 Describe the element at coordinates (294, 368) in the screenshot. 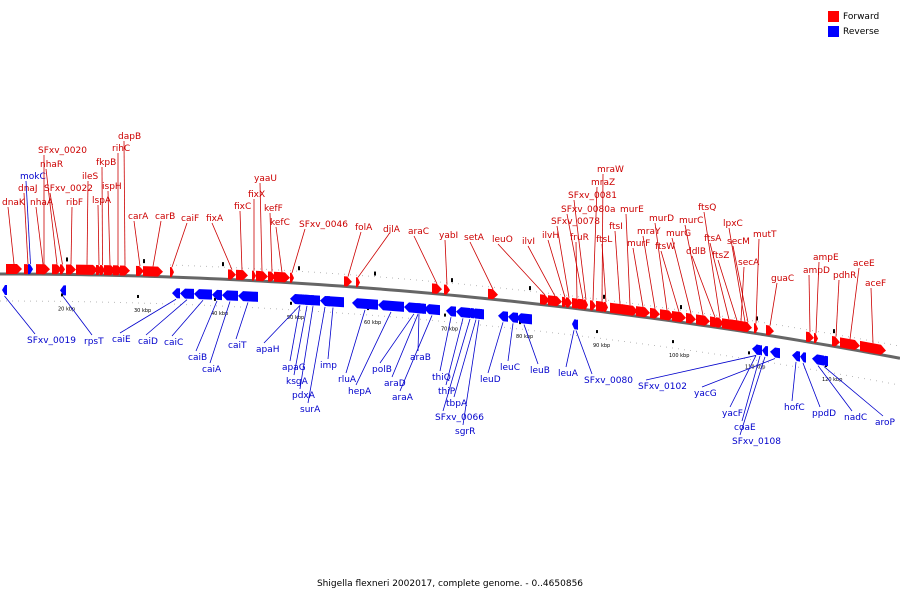

I see `reverse-gene-label: apaG` at that location.